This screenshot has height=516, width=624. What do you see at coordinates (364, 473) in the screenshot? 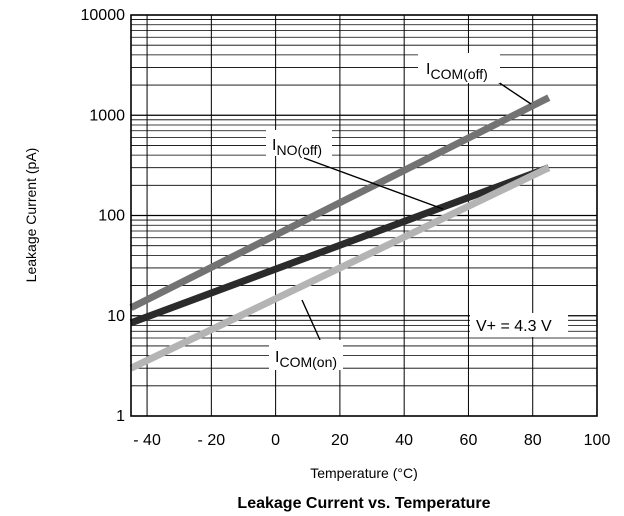
I see `x-axis-label: Temperature (°C)` at bounding box center [364, 473].